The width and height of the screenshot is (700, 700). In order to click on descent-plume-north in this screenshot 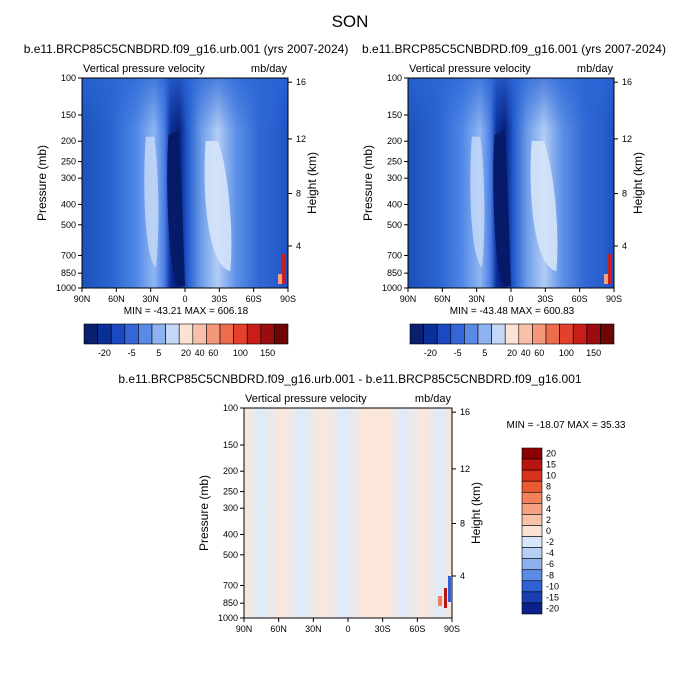, I will do `click(477, 201)`.